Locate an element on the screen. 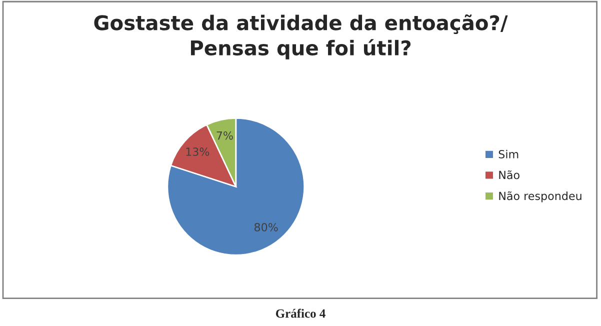 The width and height of the screenshot is (601, 326). chart-title: Gostaste da atividade da entoação?/ Pensas que foi útil? is located at coordinates (301, 37).